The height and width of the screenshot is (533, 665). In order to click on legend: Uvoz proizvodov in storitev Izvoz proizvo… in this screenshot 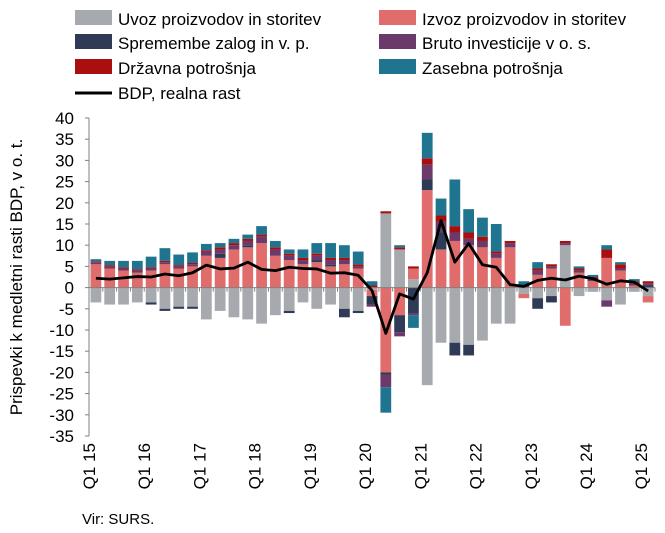, I will do `click(351, 56)`.